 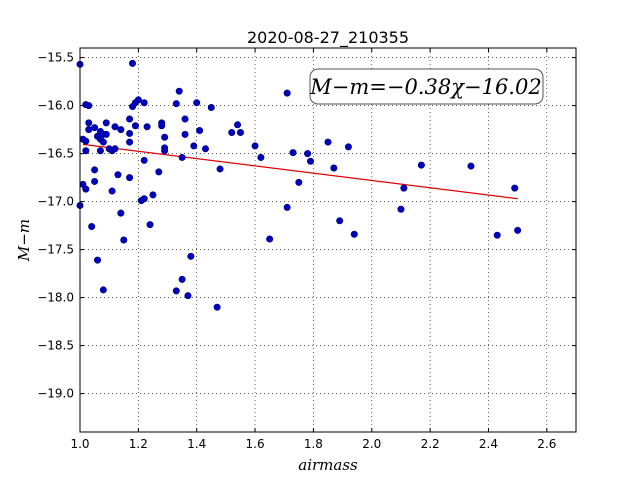 What do you see at coordinates (371, 444) in the screenshot?
I see `x-tick-label: 2.0` at bounding box center [371, 444].